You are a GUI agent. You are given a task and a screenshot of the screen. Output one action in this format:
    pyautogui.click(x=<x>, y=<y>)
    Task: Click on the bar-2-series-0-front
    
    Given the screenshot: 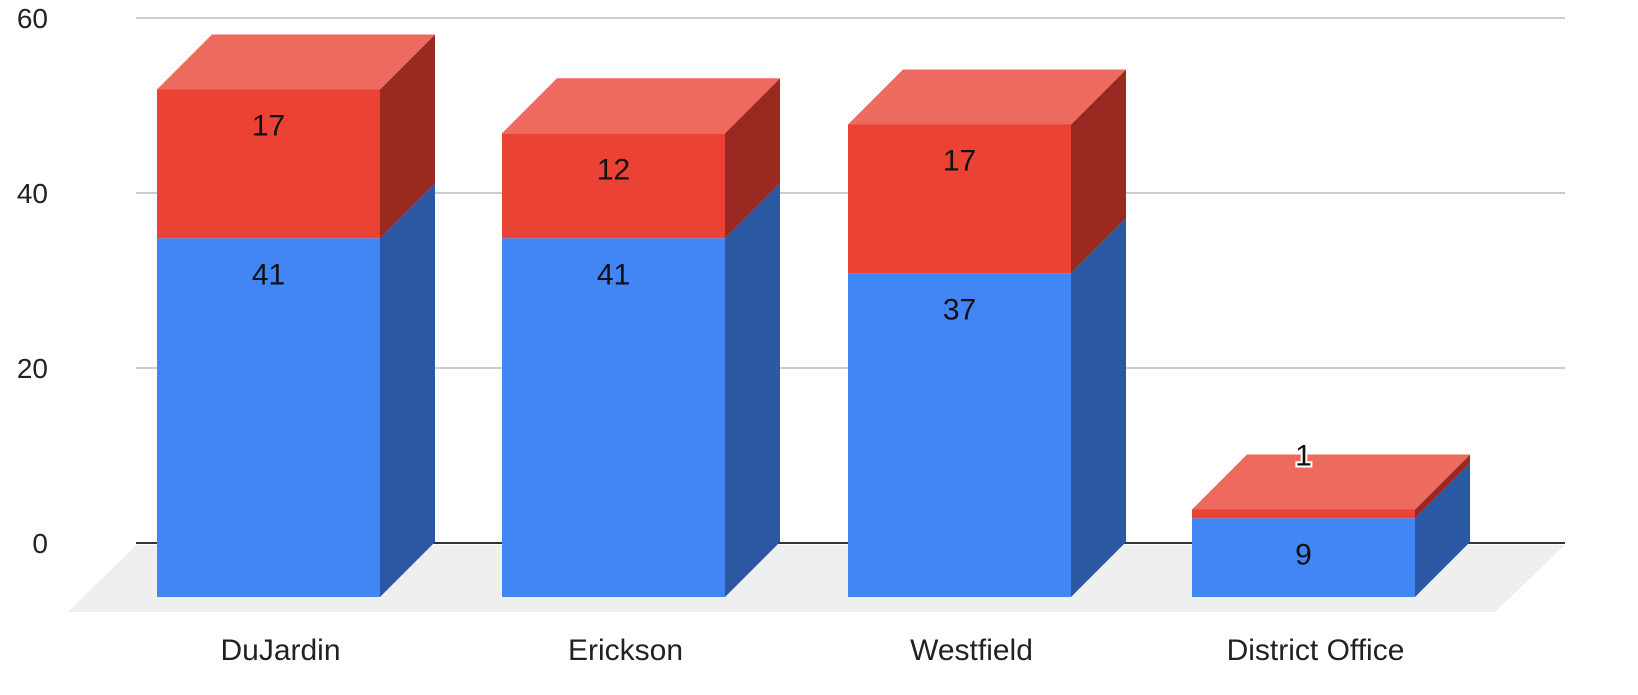 What is the action you would take?
    pyautogui.click(x=959, y=435)
    